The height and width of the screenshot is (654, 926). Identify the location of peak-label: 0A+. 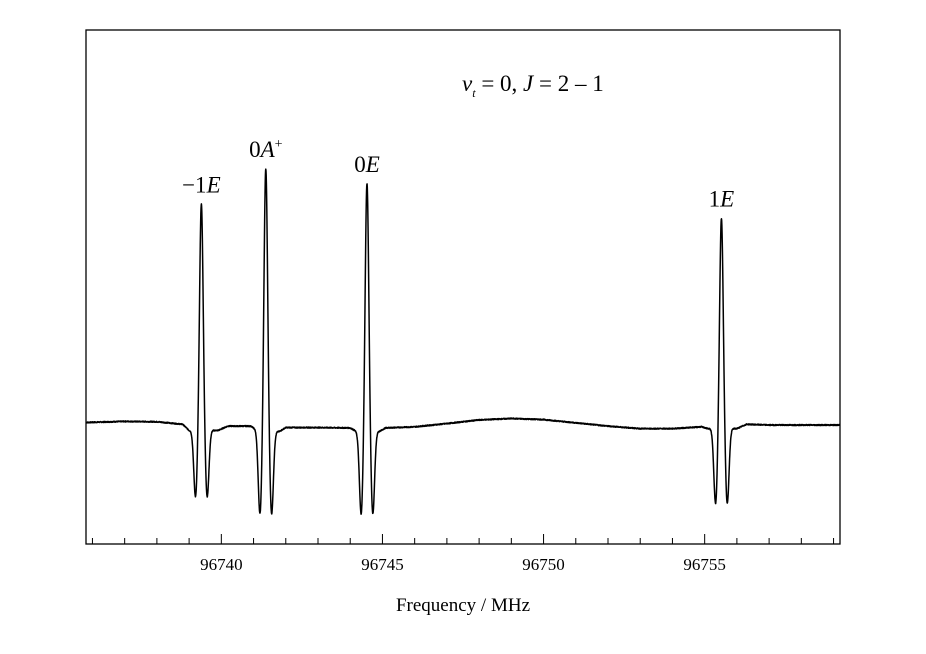
(266, 149).